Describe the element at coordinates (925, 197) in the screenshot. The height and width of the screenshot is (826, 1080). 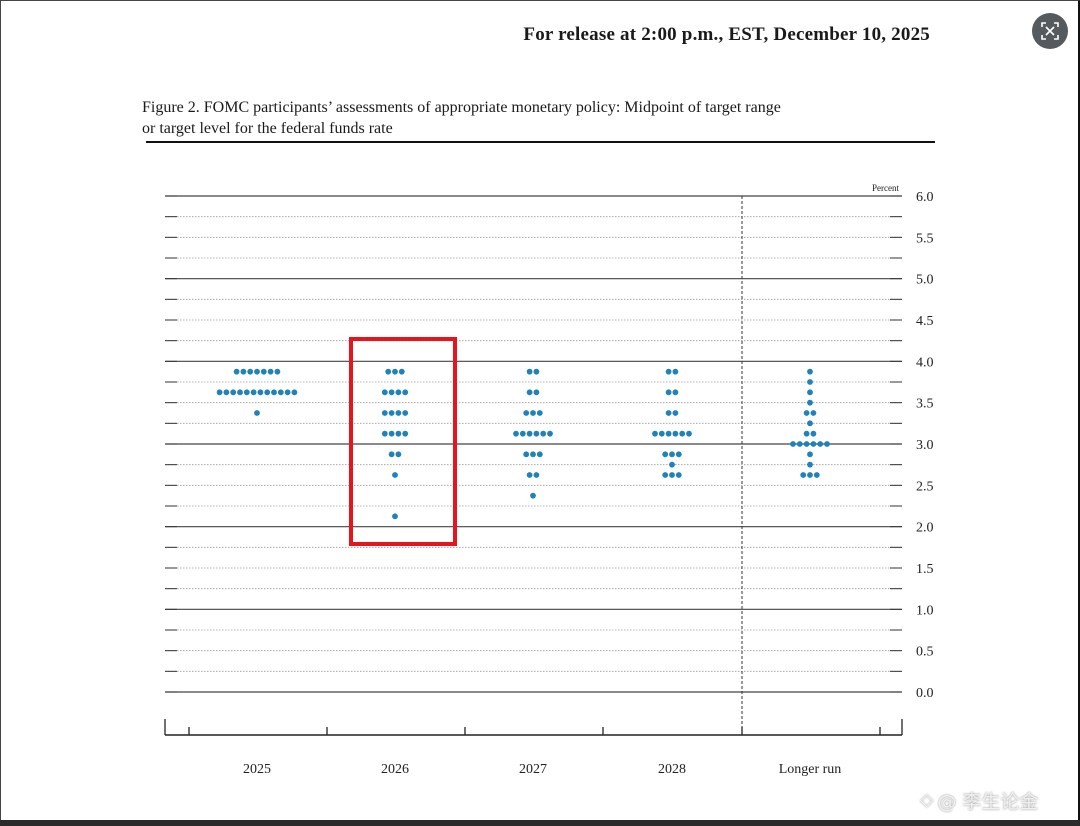
I see `y-tick-label: 6.0` at that location.